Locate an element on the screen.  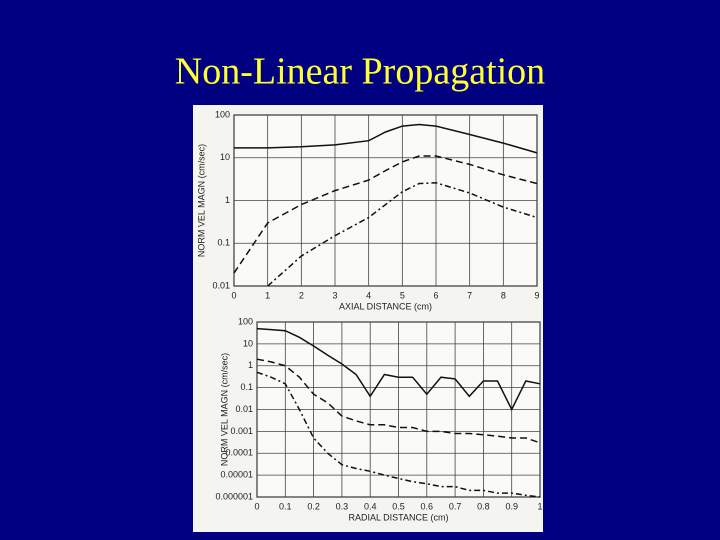
slide-title: Non-Linear Propagation is located at coordinates (360, 72).